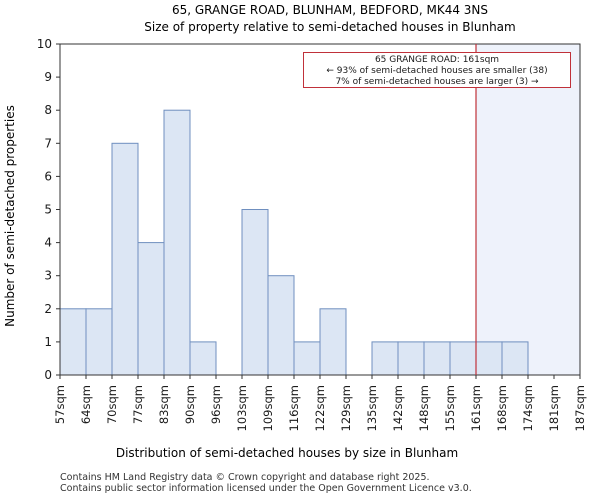 The width and height of the screenshot is (600, 500). I want to click on x-tick-label: 96sqm, so click(216, 404).